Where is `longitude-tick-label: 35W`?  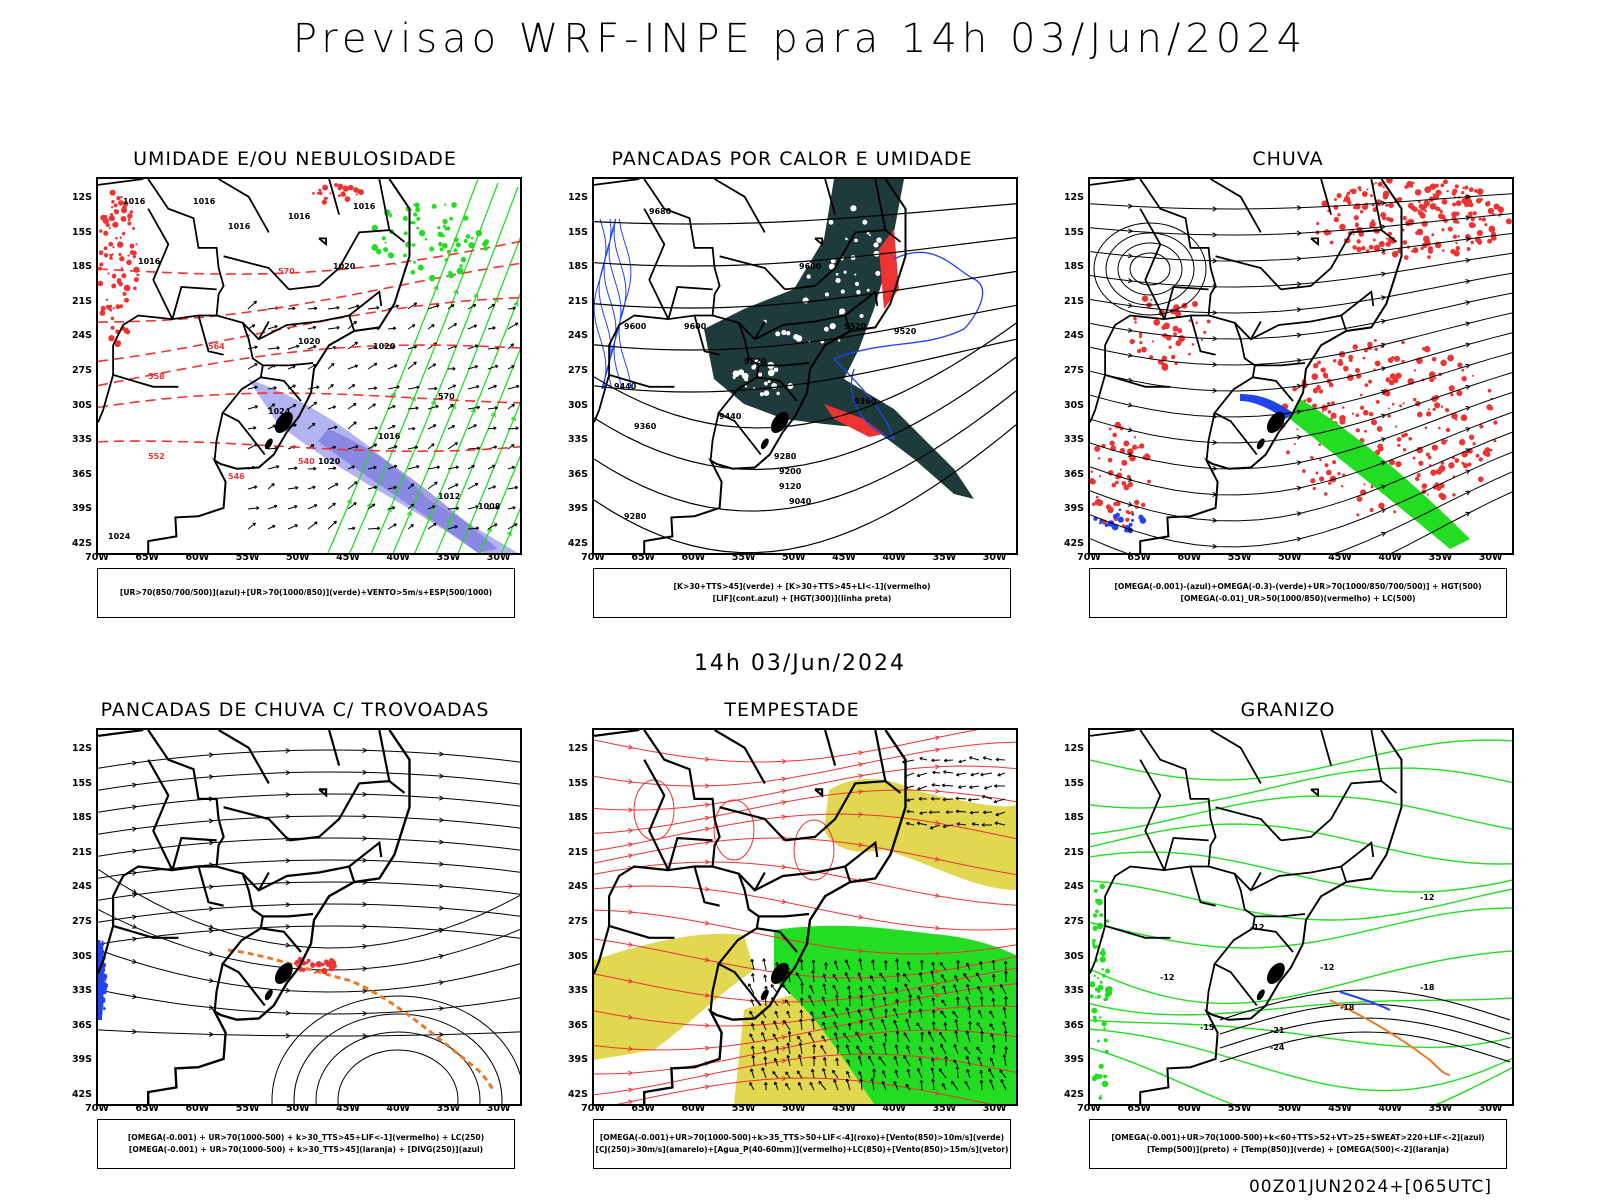
longitude-tick-label: 35W is located at coordinates (448, 1108).